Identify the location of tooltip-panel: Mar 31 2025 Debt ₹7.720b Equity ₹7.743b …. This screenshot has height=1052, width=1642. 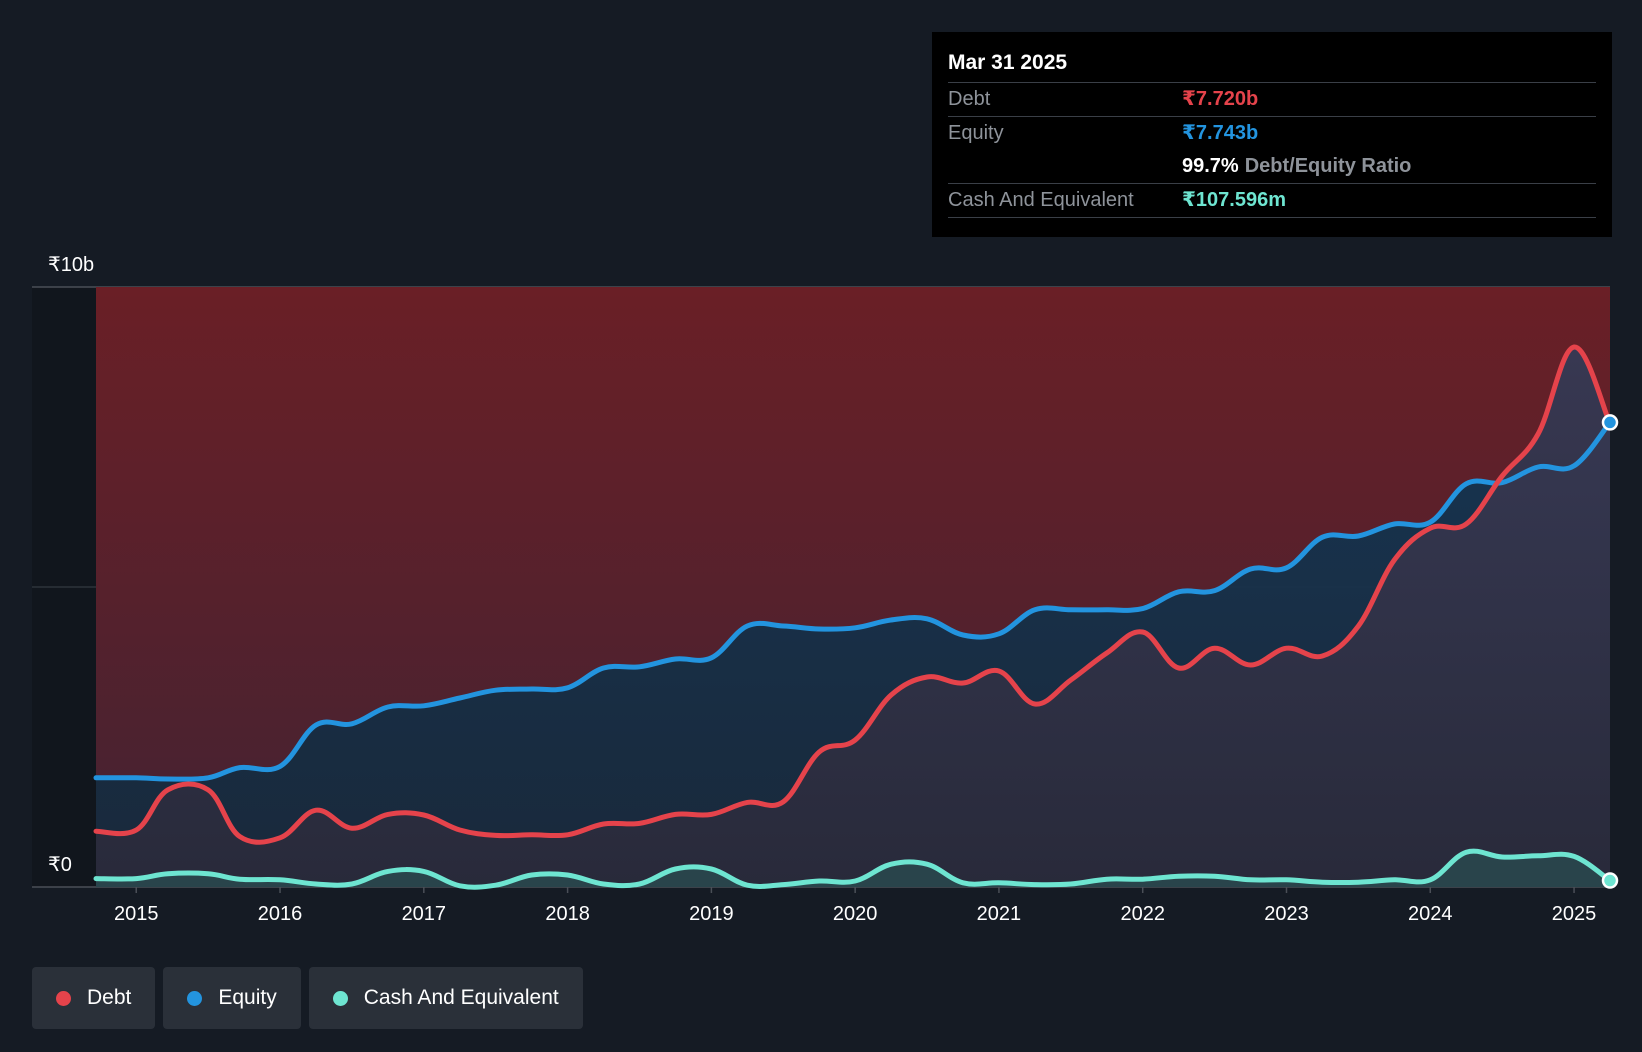
(1272, 134).